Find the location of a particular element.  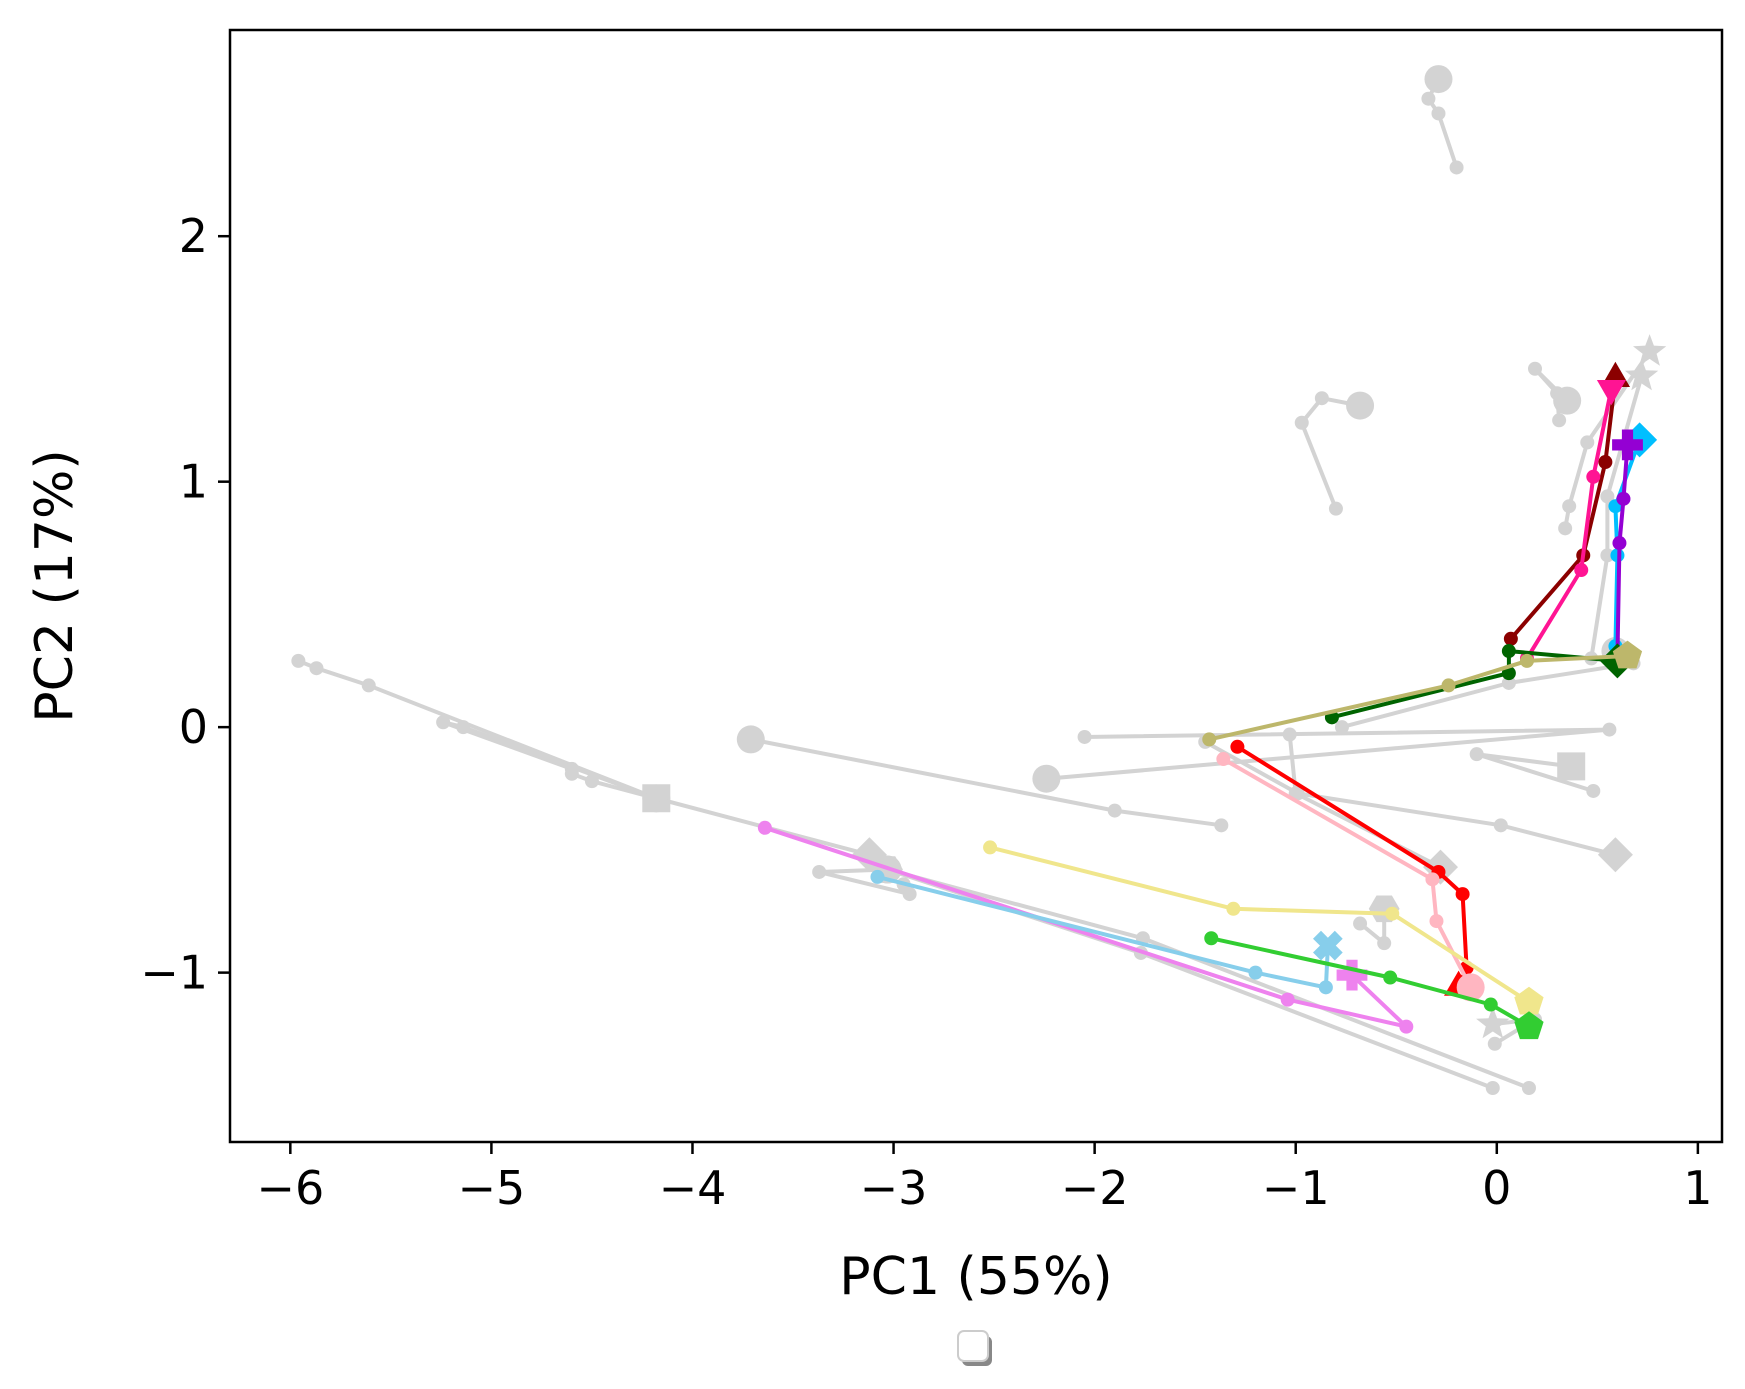

y-axis-ticks: −1 0 1 2 is located at coordinates (185, 604).